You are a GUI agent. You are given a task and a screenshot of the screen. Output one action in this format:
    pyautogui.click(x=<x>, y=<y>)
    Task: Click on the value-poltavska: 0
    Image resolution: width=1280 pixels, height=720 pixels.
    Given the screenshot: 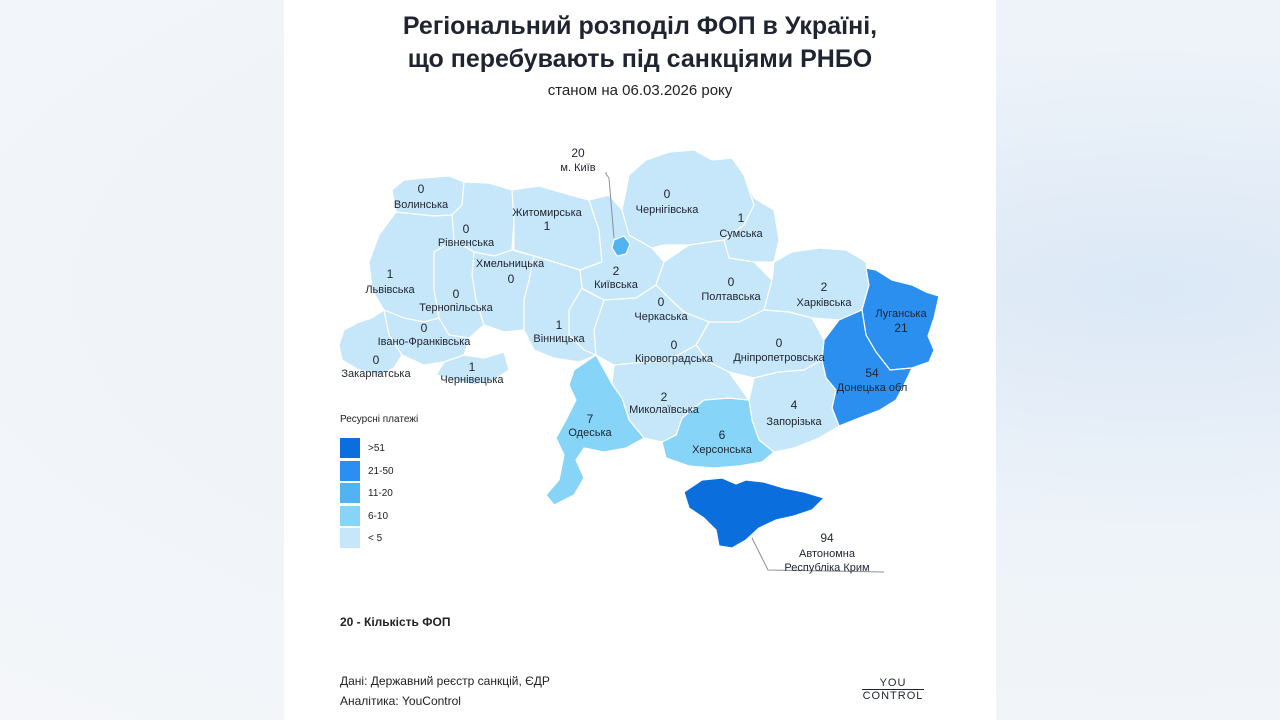 What is the action you would take?
    pyautogui.click(x=731, y=282)
    